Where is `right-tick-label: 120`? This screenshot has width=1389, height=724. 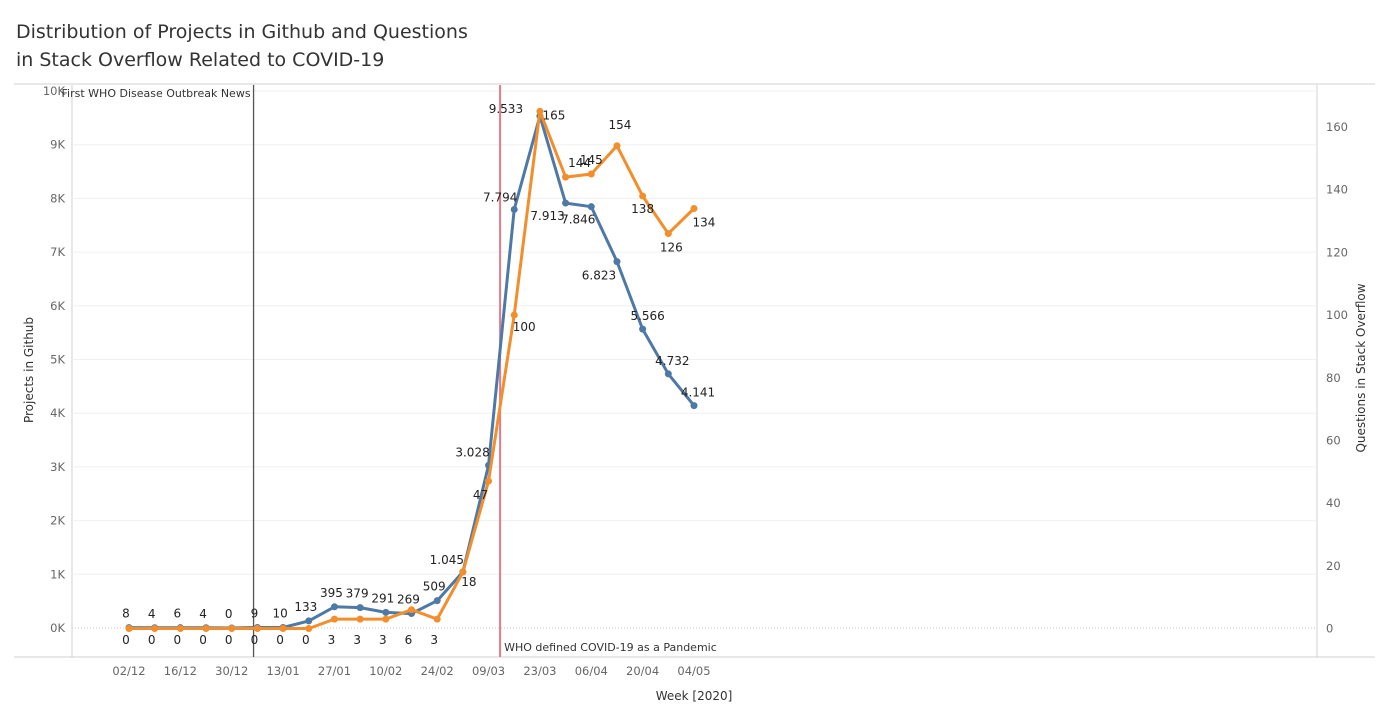
right-tick-label: 120 is located at coordinates (1337, 252).